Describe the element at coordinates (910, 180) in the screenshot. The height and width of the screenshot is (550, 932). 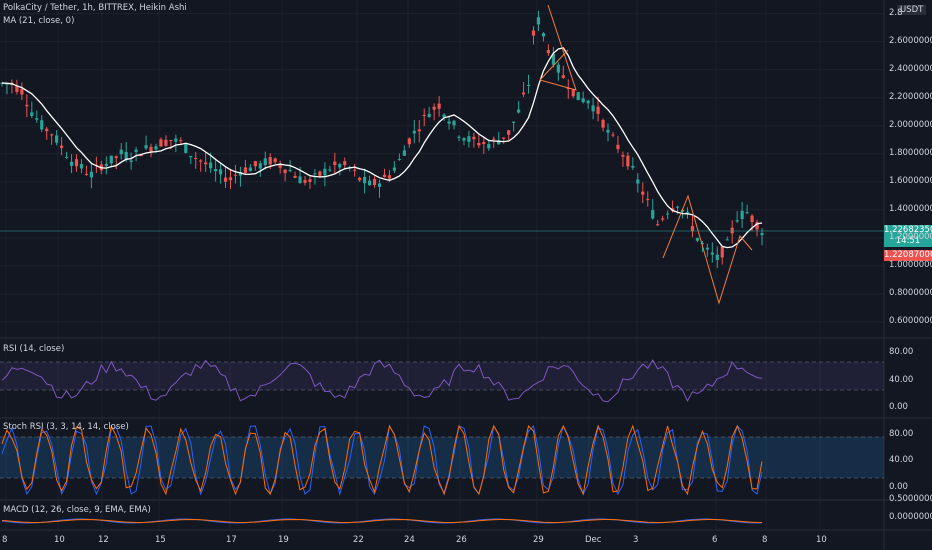
I see `price-tick-label: 1.60000000` at that location.